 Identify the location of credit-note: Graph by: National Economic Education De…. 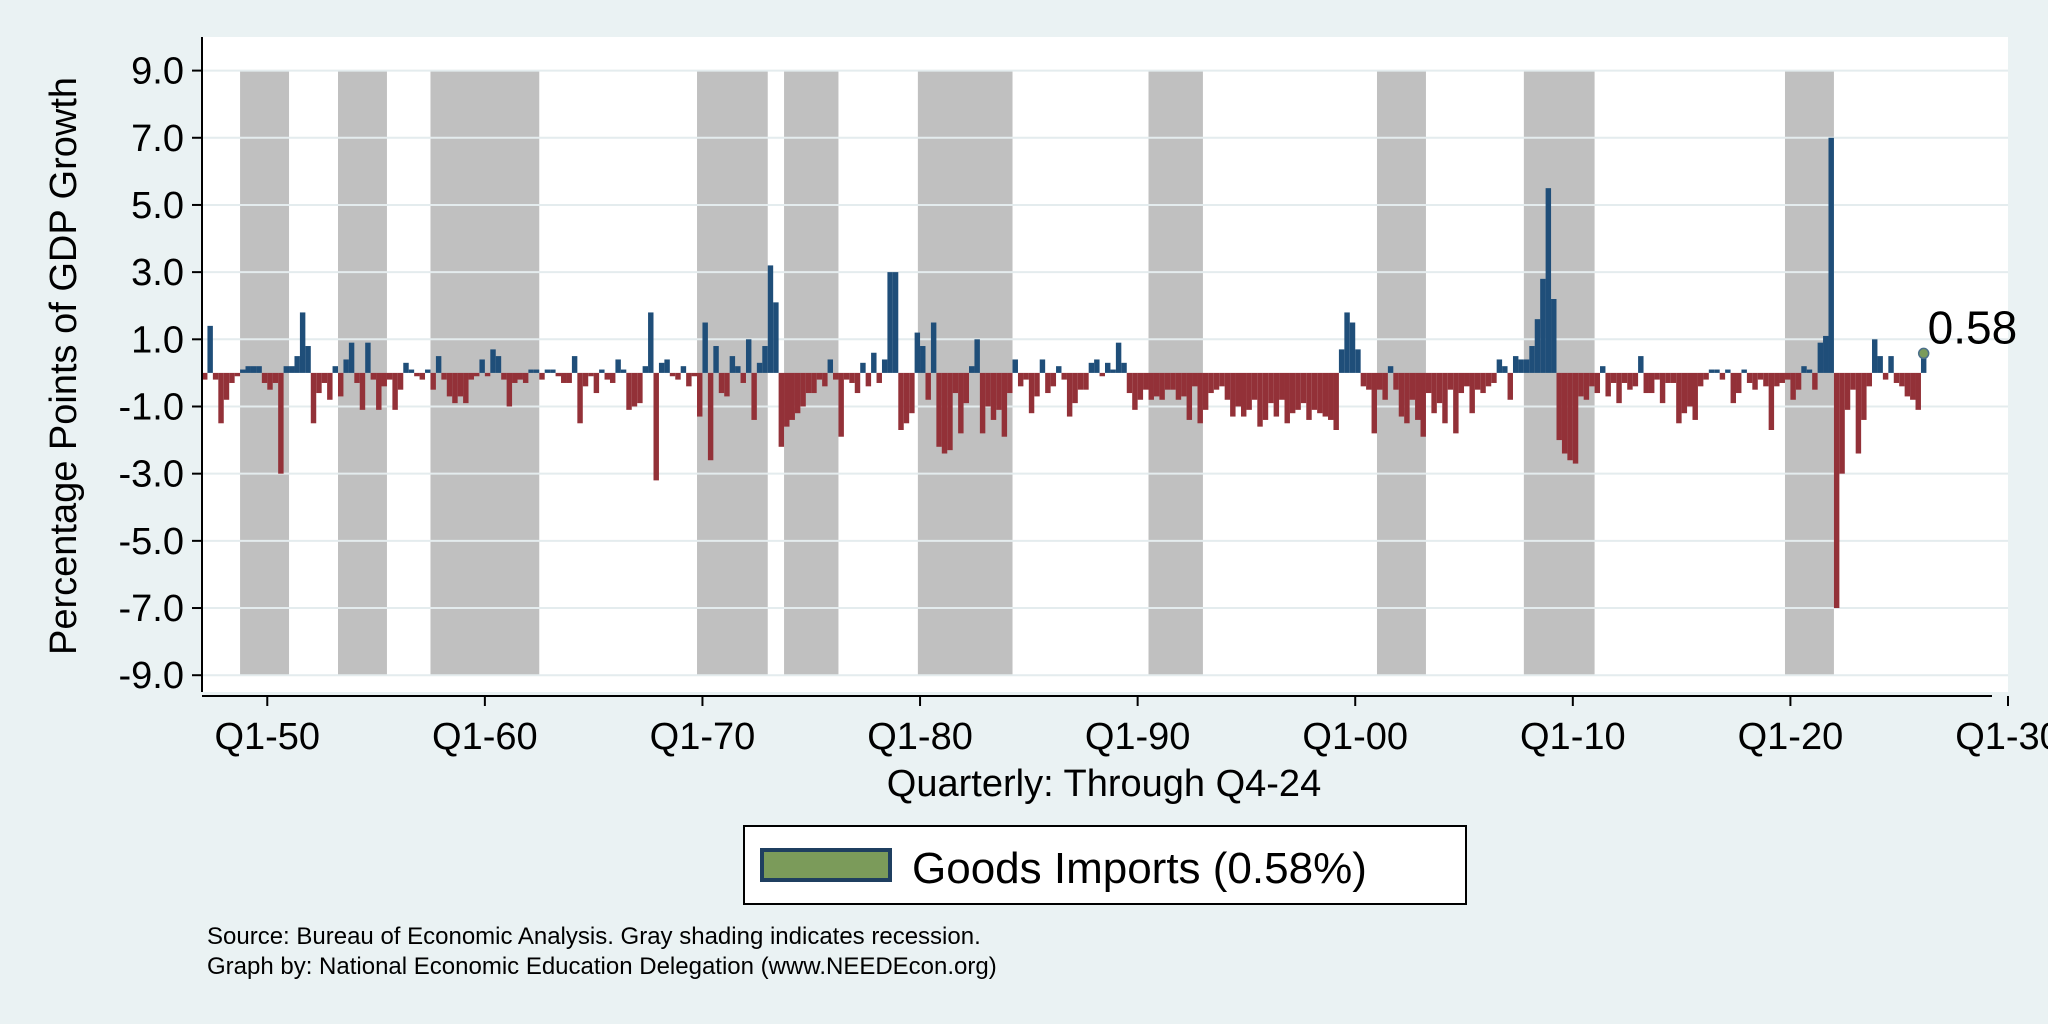
(602, 966).